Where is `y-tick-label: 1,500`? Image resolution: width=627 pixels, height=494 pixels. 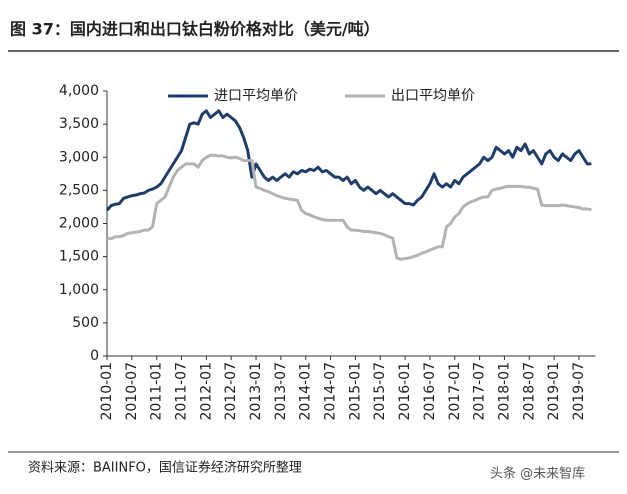
y-tick-label: 1,500 is located at coordinates (79, 257).